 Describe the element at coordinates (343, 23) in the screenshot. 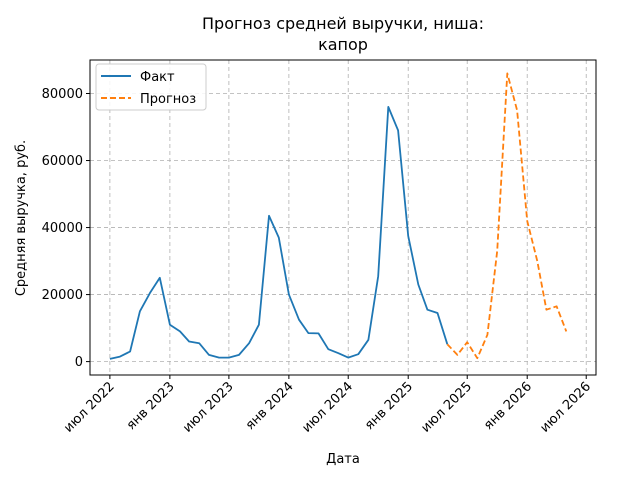

I see `chart-title-line-1: Прогноз средней выручки, ниша:` at that location.